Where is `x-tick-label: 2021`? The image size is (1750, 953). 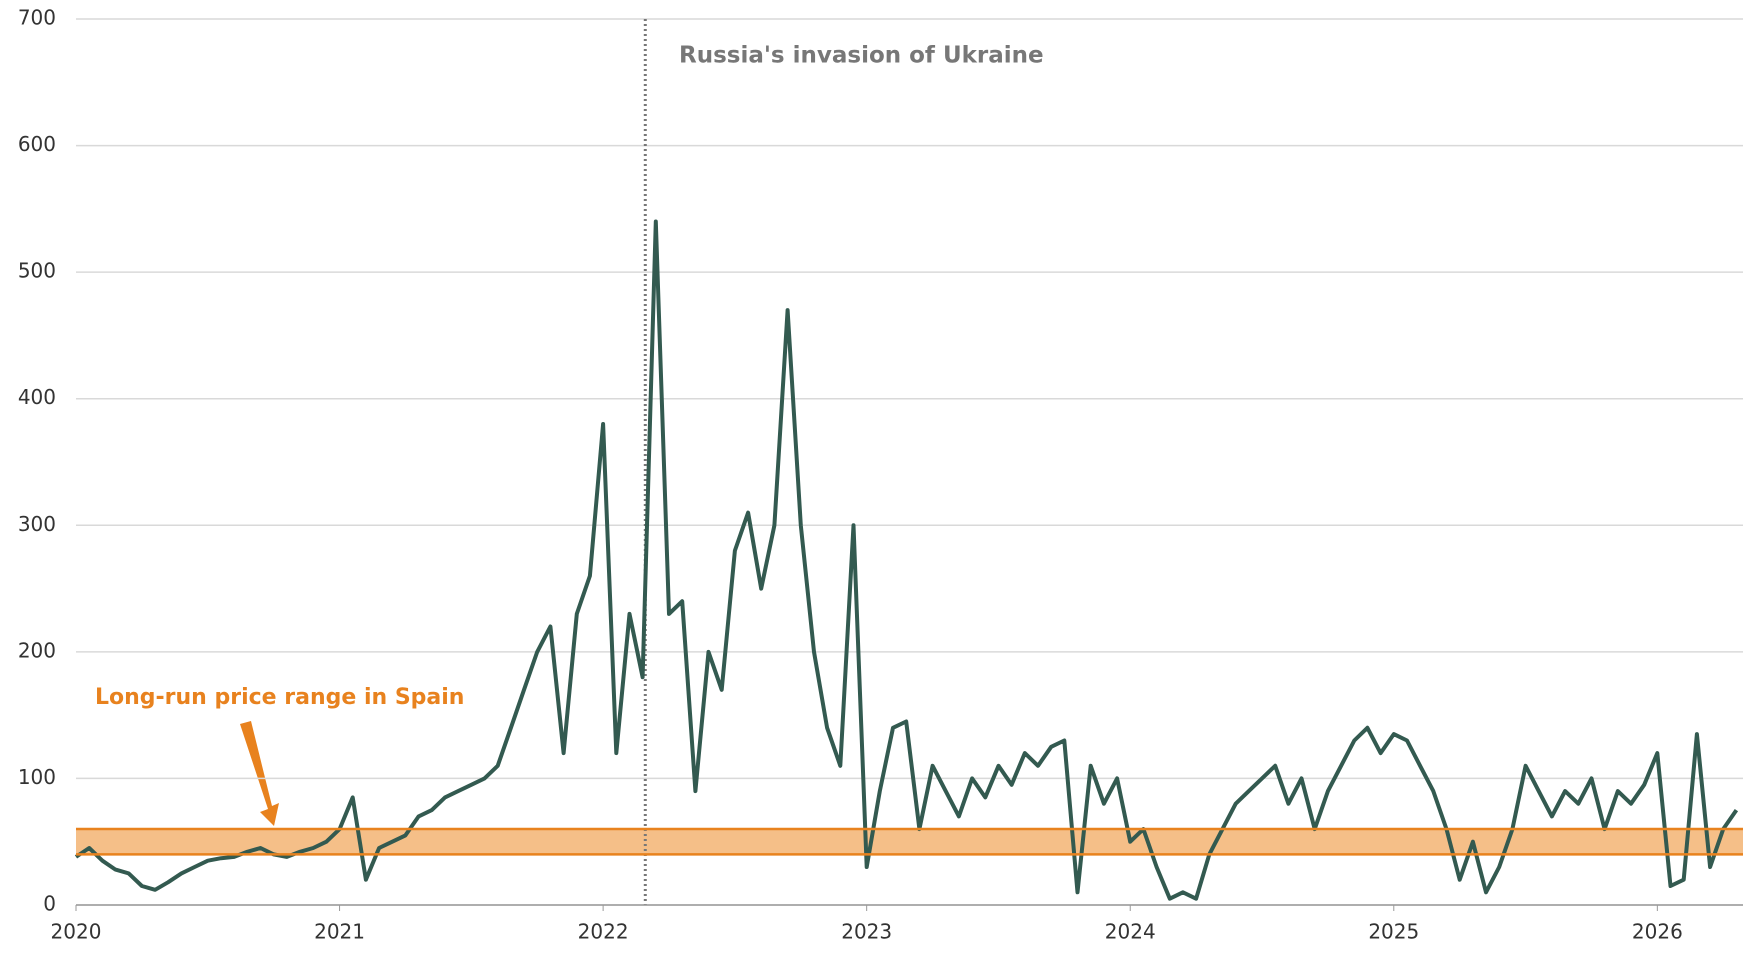 x-tick-label: 2021 is located at coordinates (339, 932).